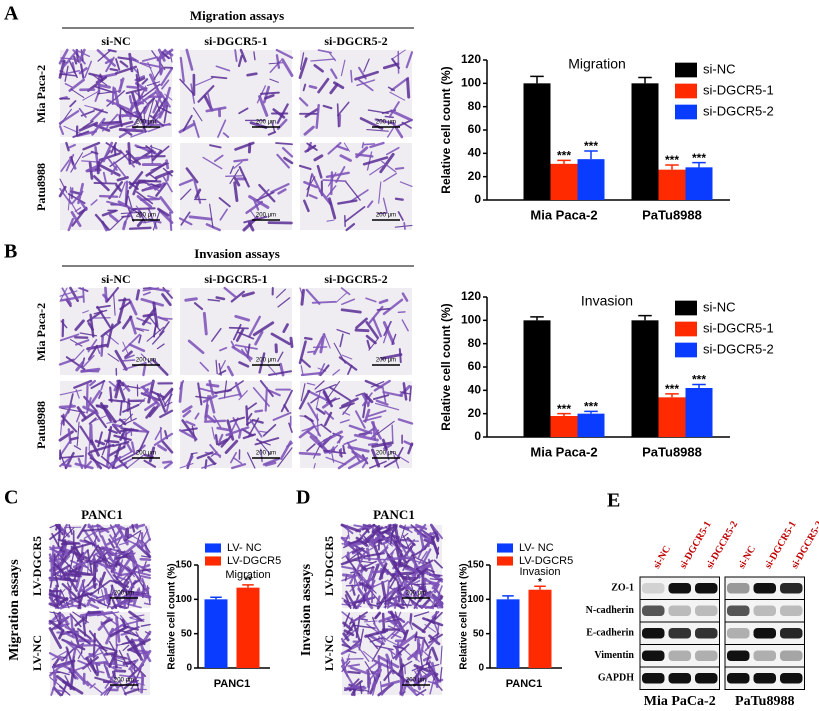  Describe the element at coordinates (672, 451) in the screenshot. I see `x-tick-label: PaTu8988` at that location.